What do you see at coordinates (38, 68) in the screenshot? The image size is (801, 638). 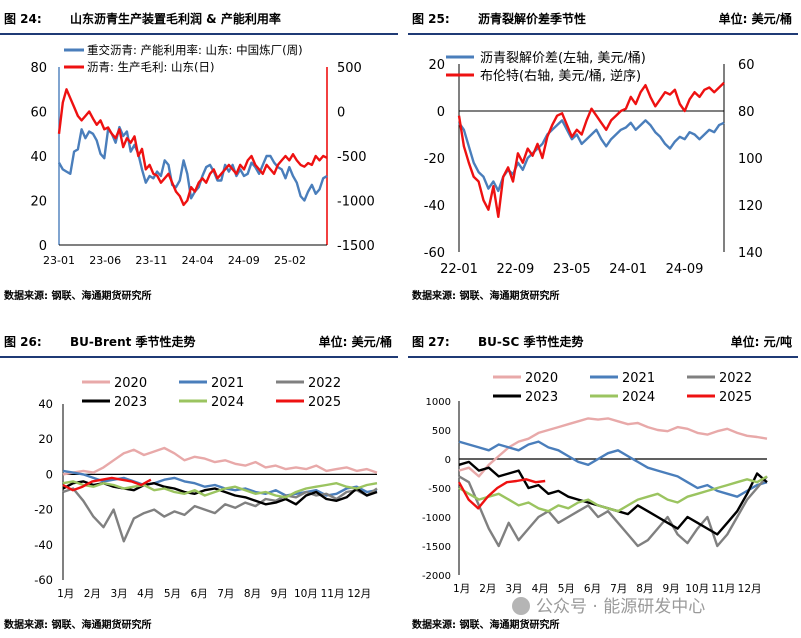 I see `c24-yl-tick-4: 80` at bounding box center [38, 68].